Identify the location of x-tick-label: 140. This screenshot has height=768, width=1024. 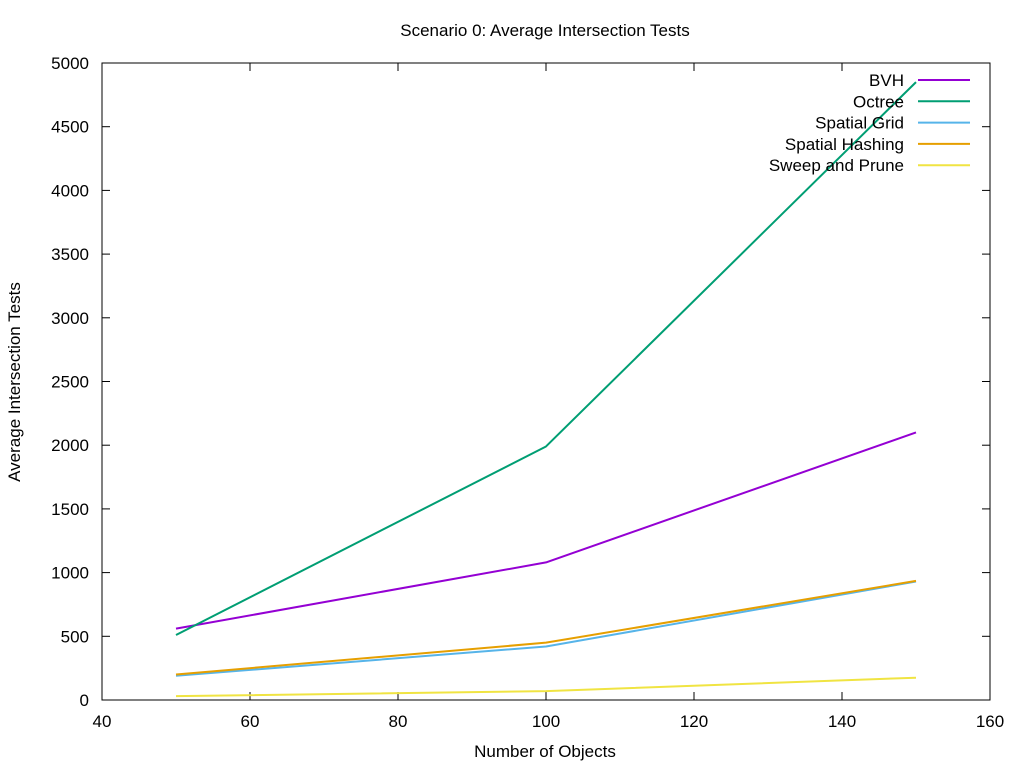
(842, 721).